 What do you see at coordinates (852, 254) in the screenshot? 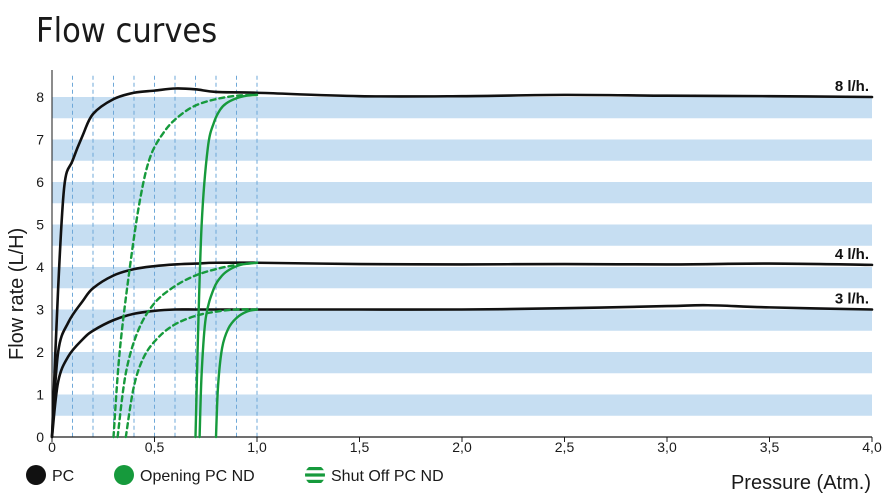
I see `series-label: 4 l/h.` at bounding box center [852, 254].